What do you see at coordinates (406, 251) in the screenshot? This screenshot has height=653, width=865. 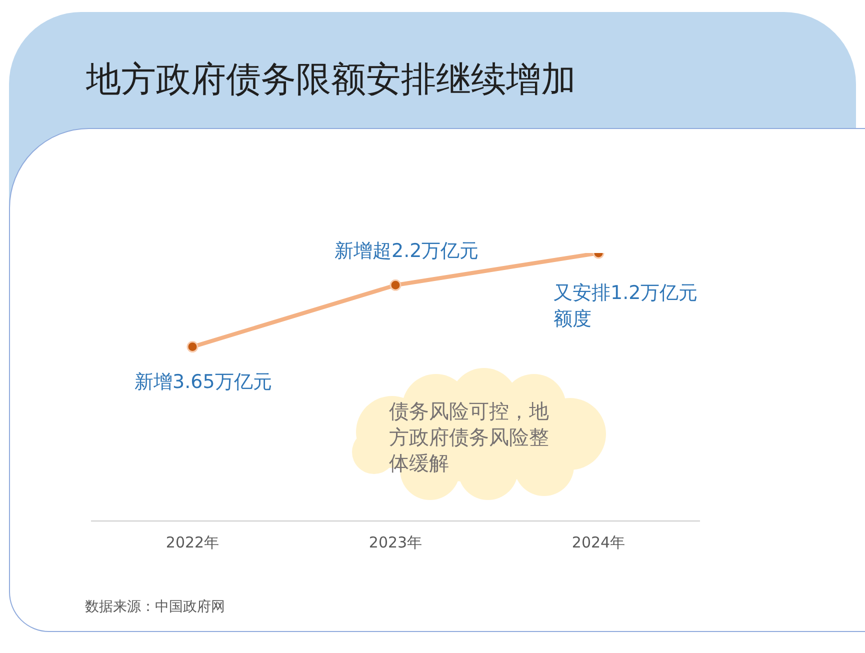 I see `annotation: 新增超2.2万亿元` at bounding box center [406, 251].